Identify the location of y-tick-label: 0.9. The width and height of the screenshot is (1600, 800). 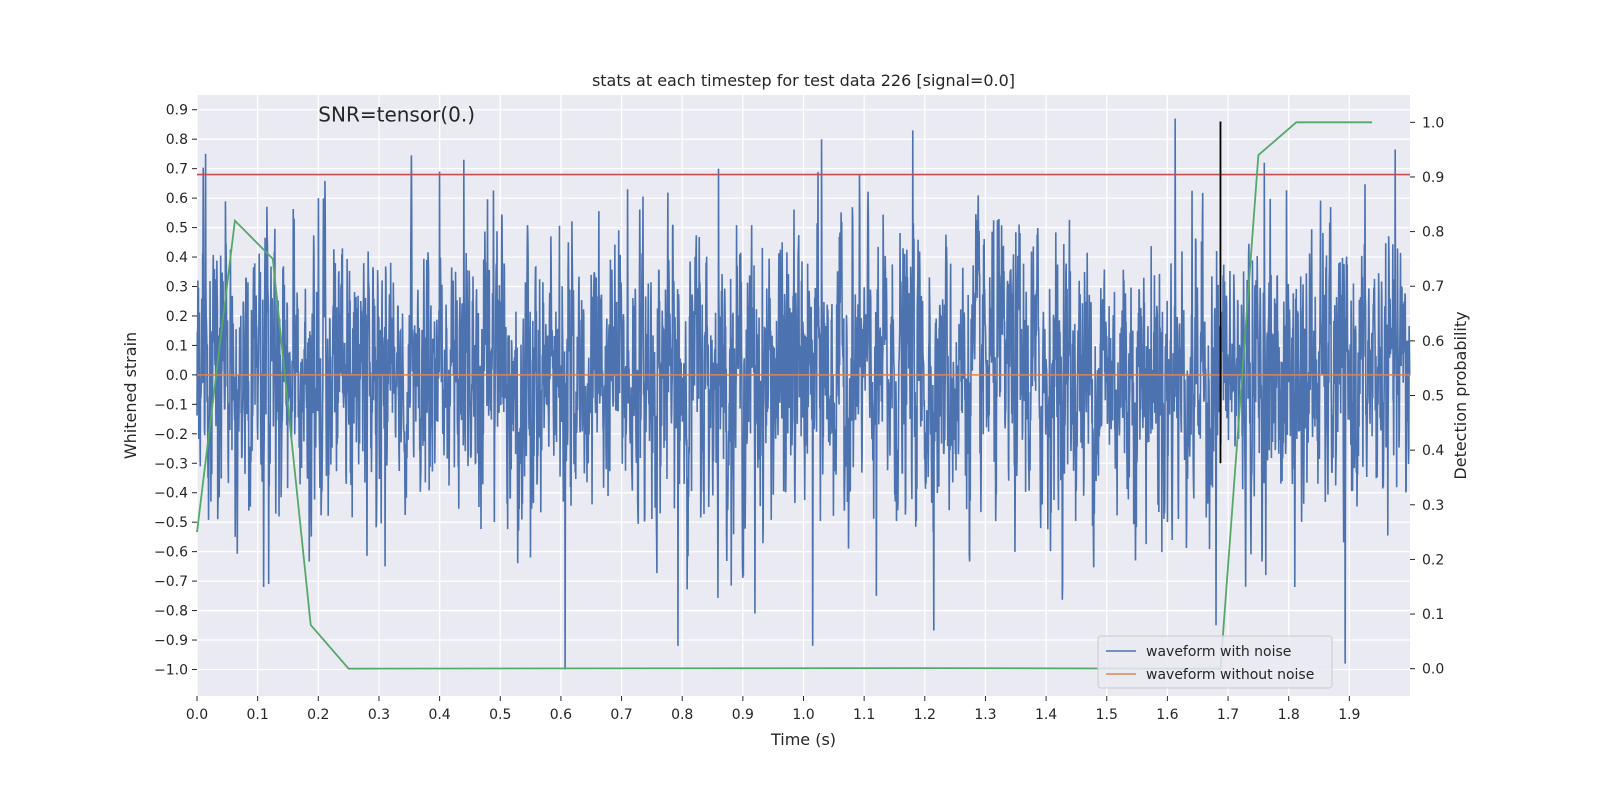
(177, 111).